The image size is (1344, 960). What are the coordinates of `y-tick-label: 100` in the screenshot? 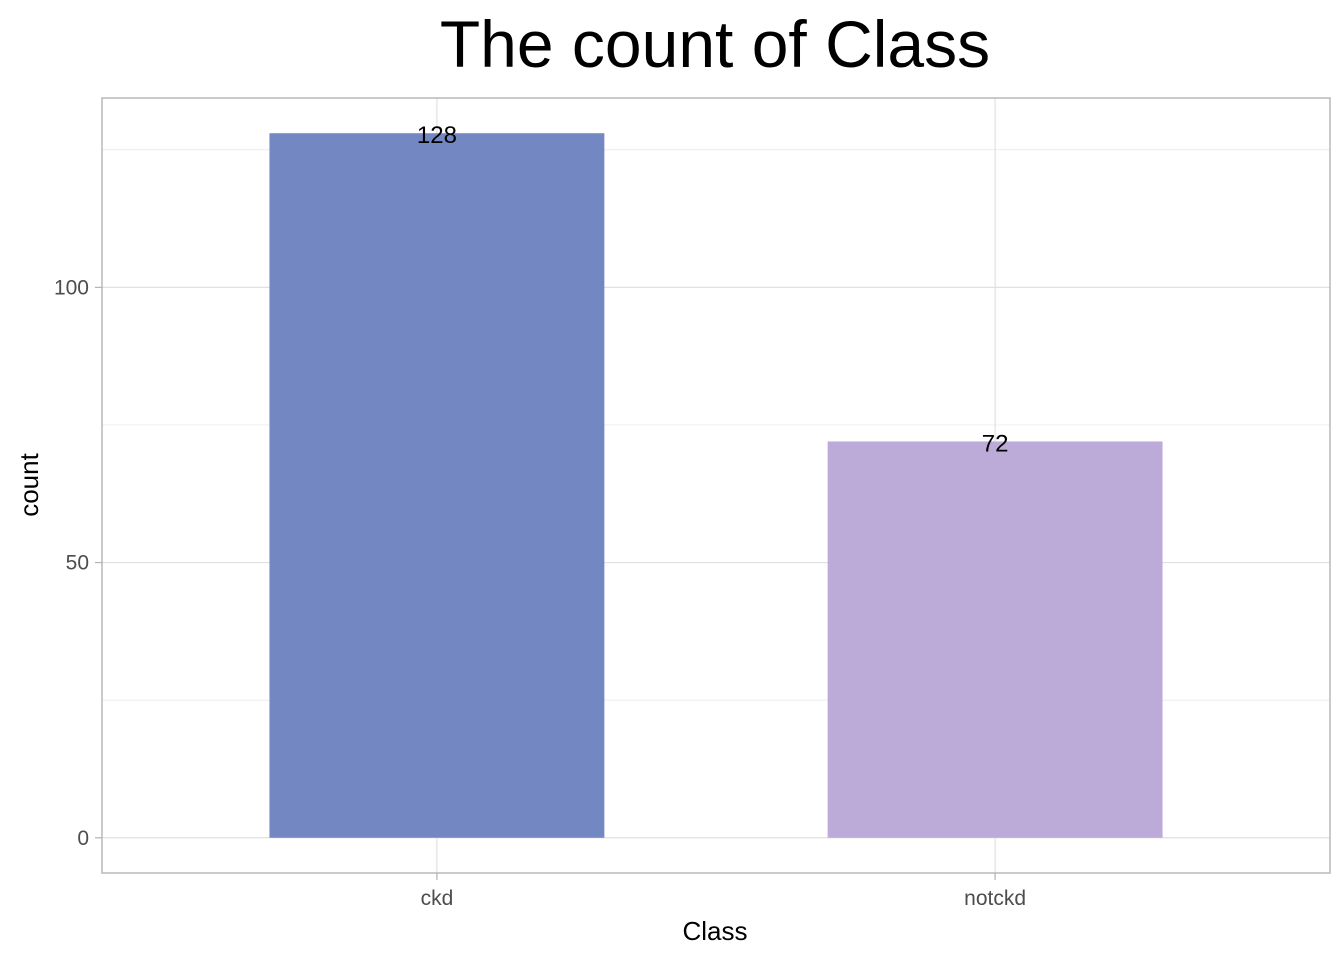 It's located at (71, 287).